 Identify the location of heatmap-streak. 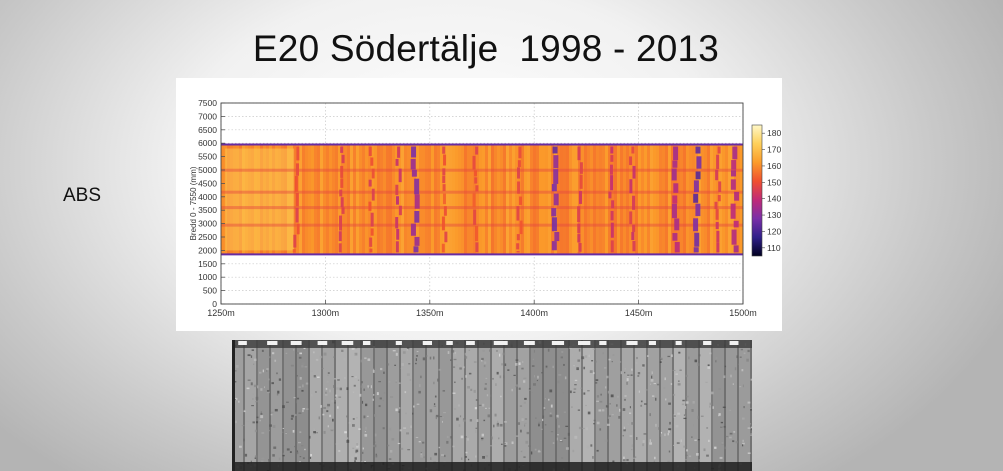
(341, 199).